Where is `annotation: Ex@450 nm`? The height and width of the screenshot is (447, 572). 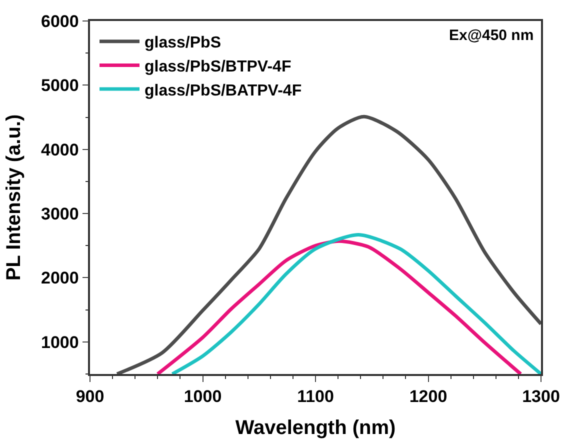
annotation: Ex@450 nm is located at coordinates (491, 35).